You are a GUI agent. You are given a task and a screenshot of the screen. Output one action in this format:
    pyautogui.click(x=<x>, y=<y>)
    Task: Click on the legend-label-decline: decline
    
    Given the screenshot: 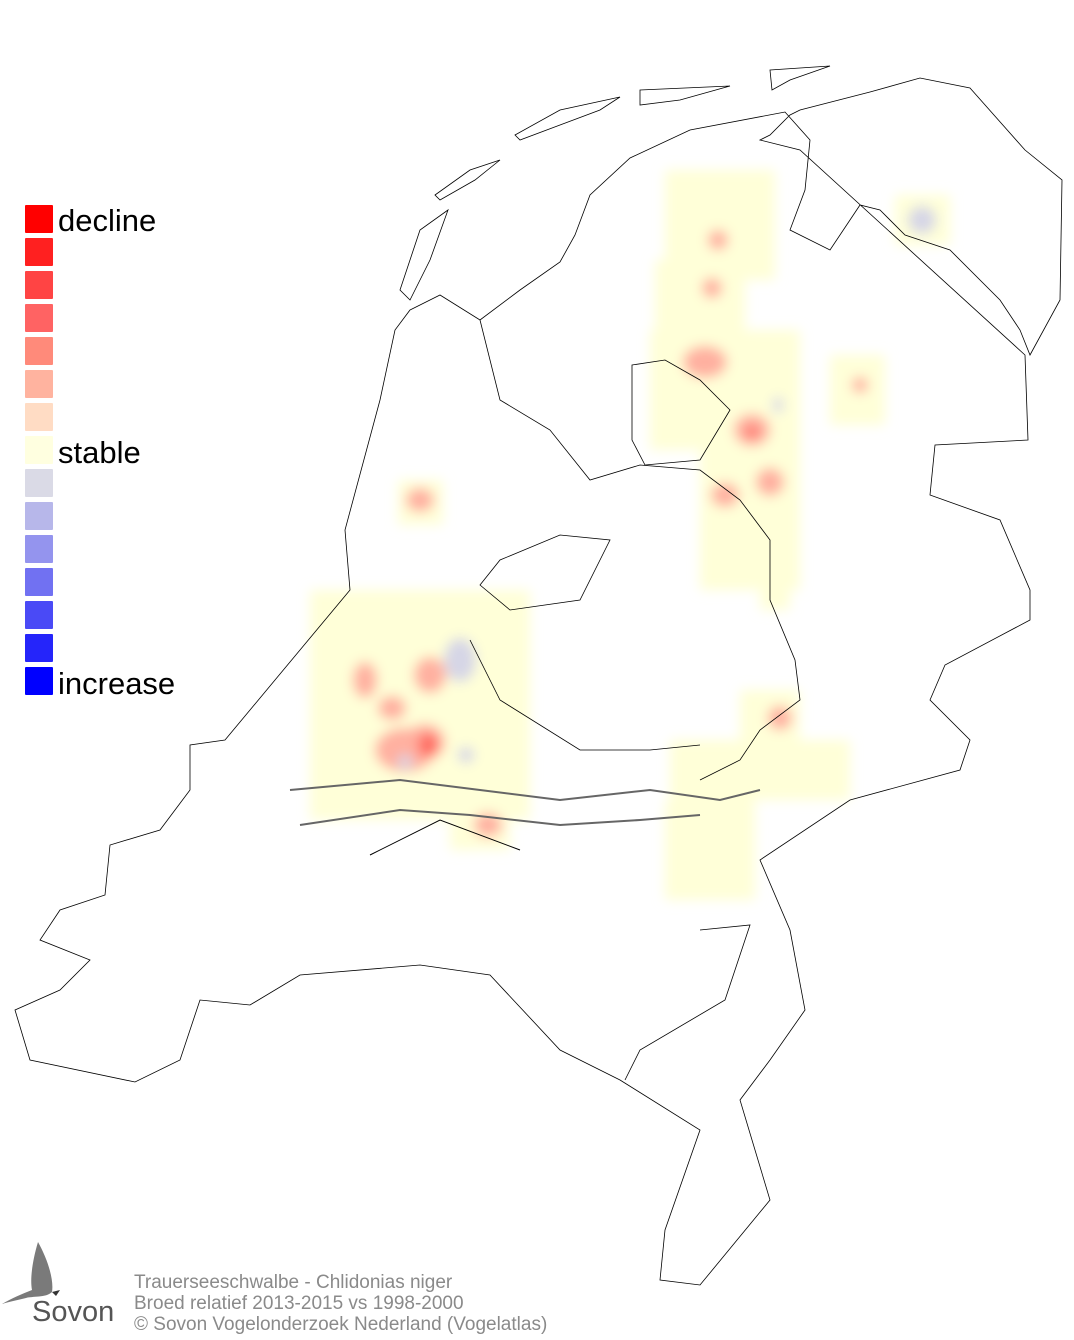 What is the action you would take?
    pyautogui.click(x=107, y=220)
    